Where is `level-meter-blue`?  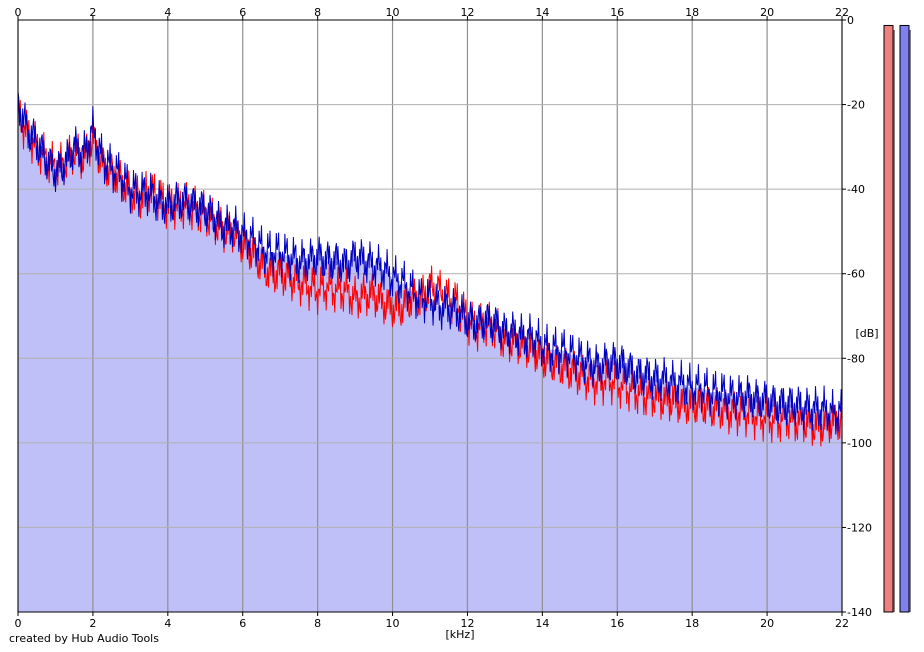 level-meter-blue is located at coordinates (904, 318).